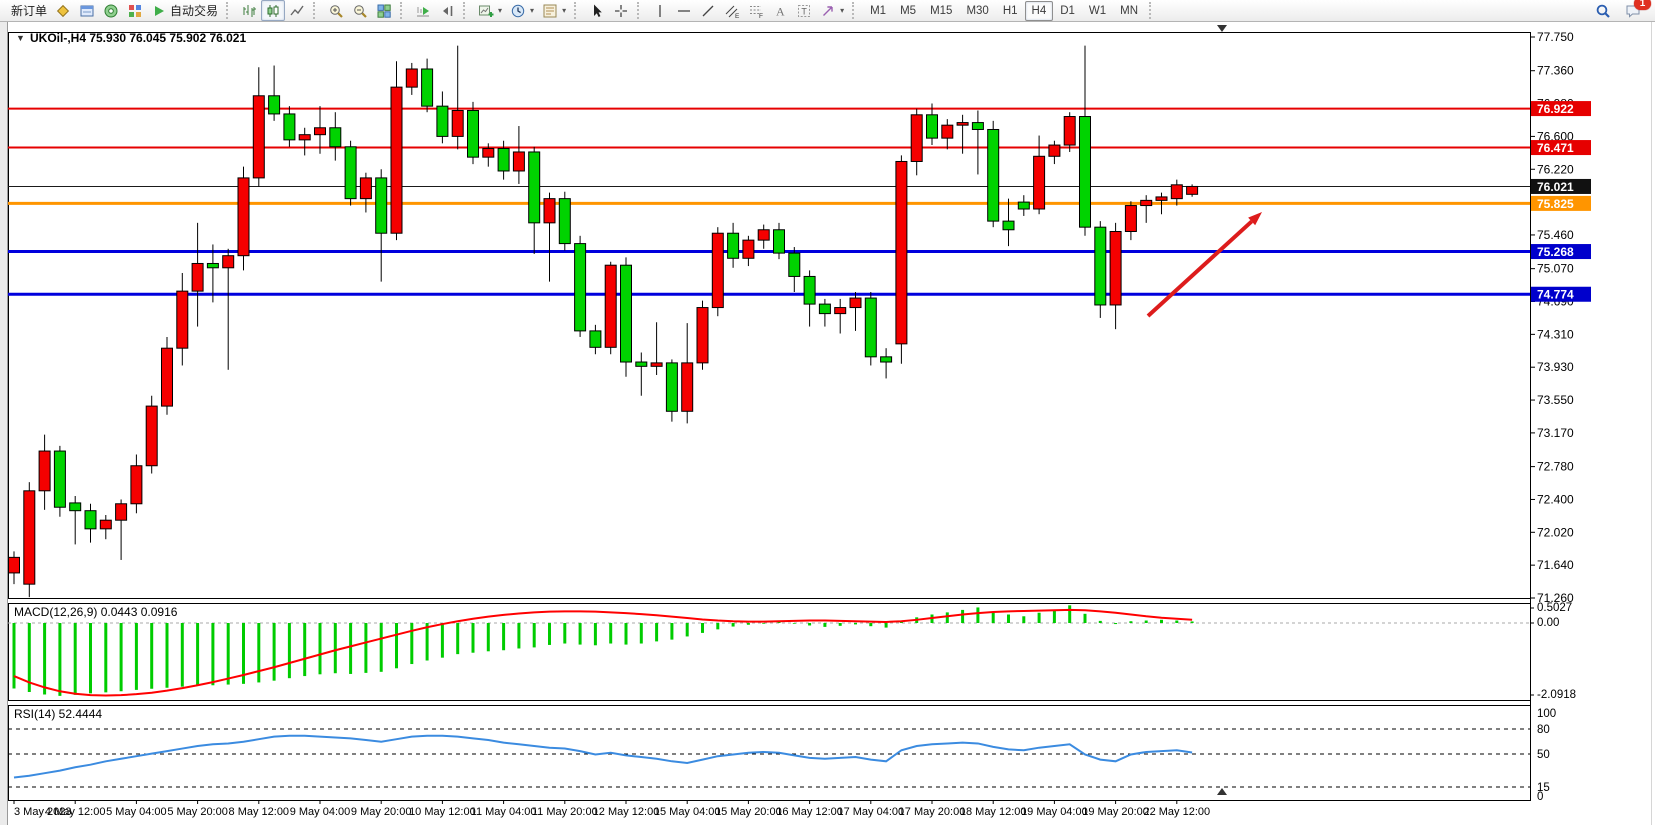 The image size is (1655, 825). What do you see at coordinates (194, 11) in the screenshot?
I see `auto-trading-button-label: 自动交易` at bounding box center [194, 11].